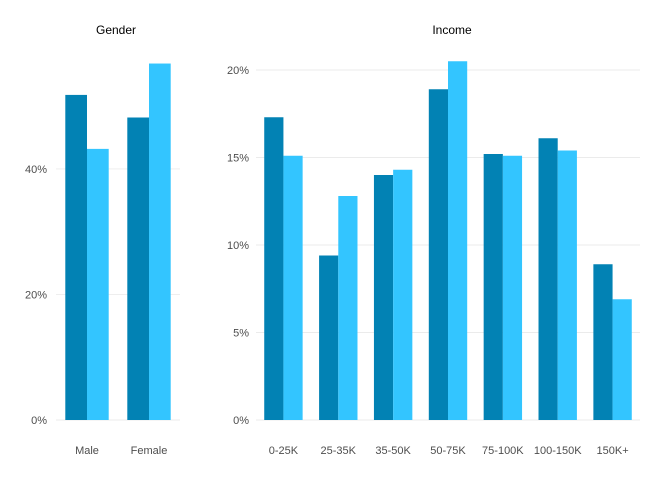 This screenshot has height=485, width=672. I want to click on income-ytick-label: 20%, so click(238, 71).